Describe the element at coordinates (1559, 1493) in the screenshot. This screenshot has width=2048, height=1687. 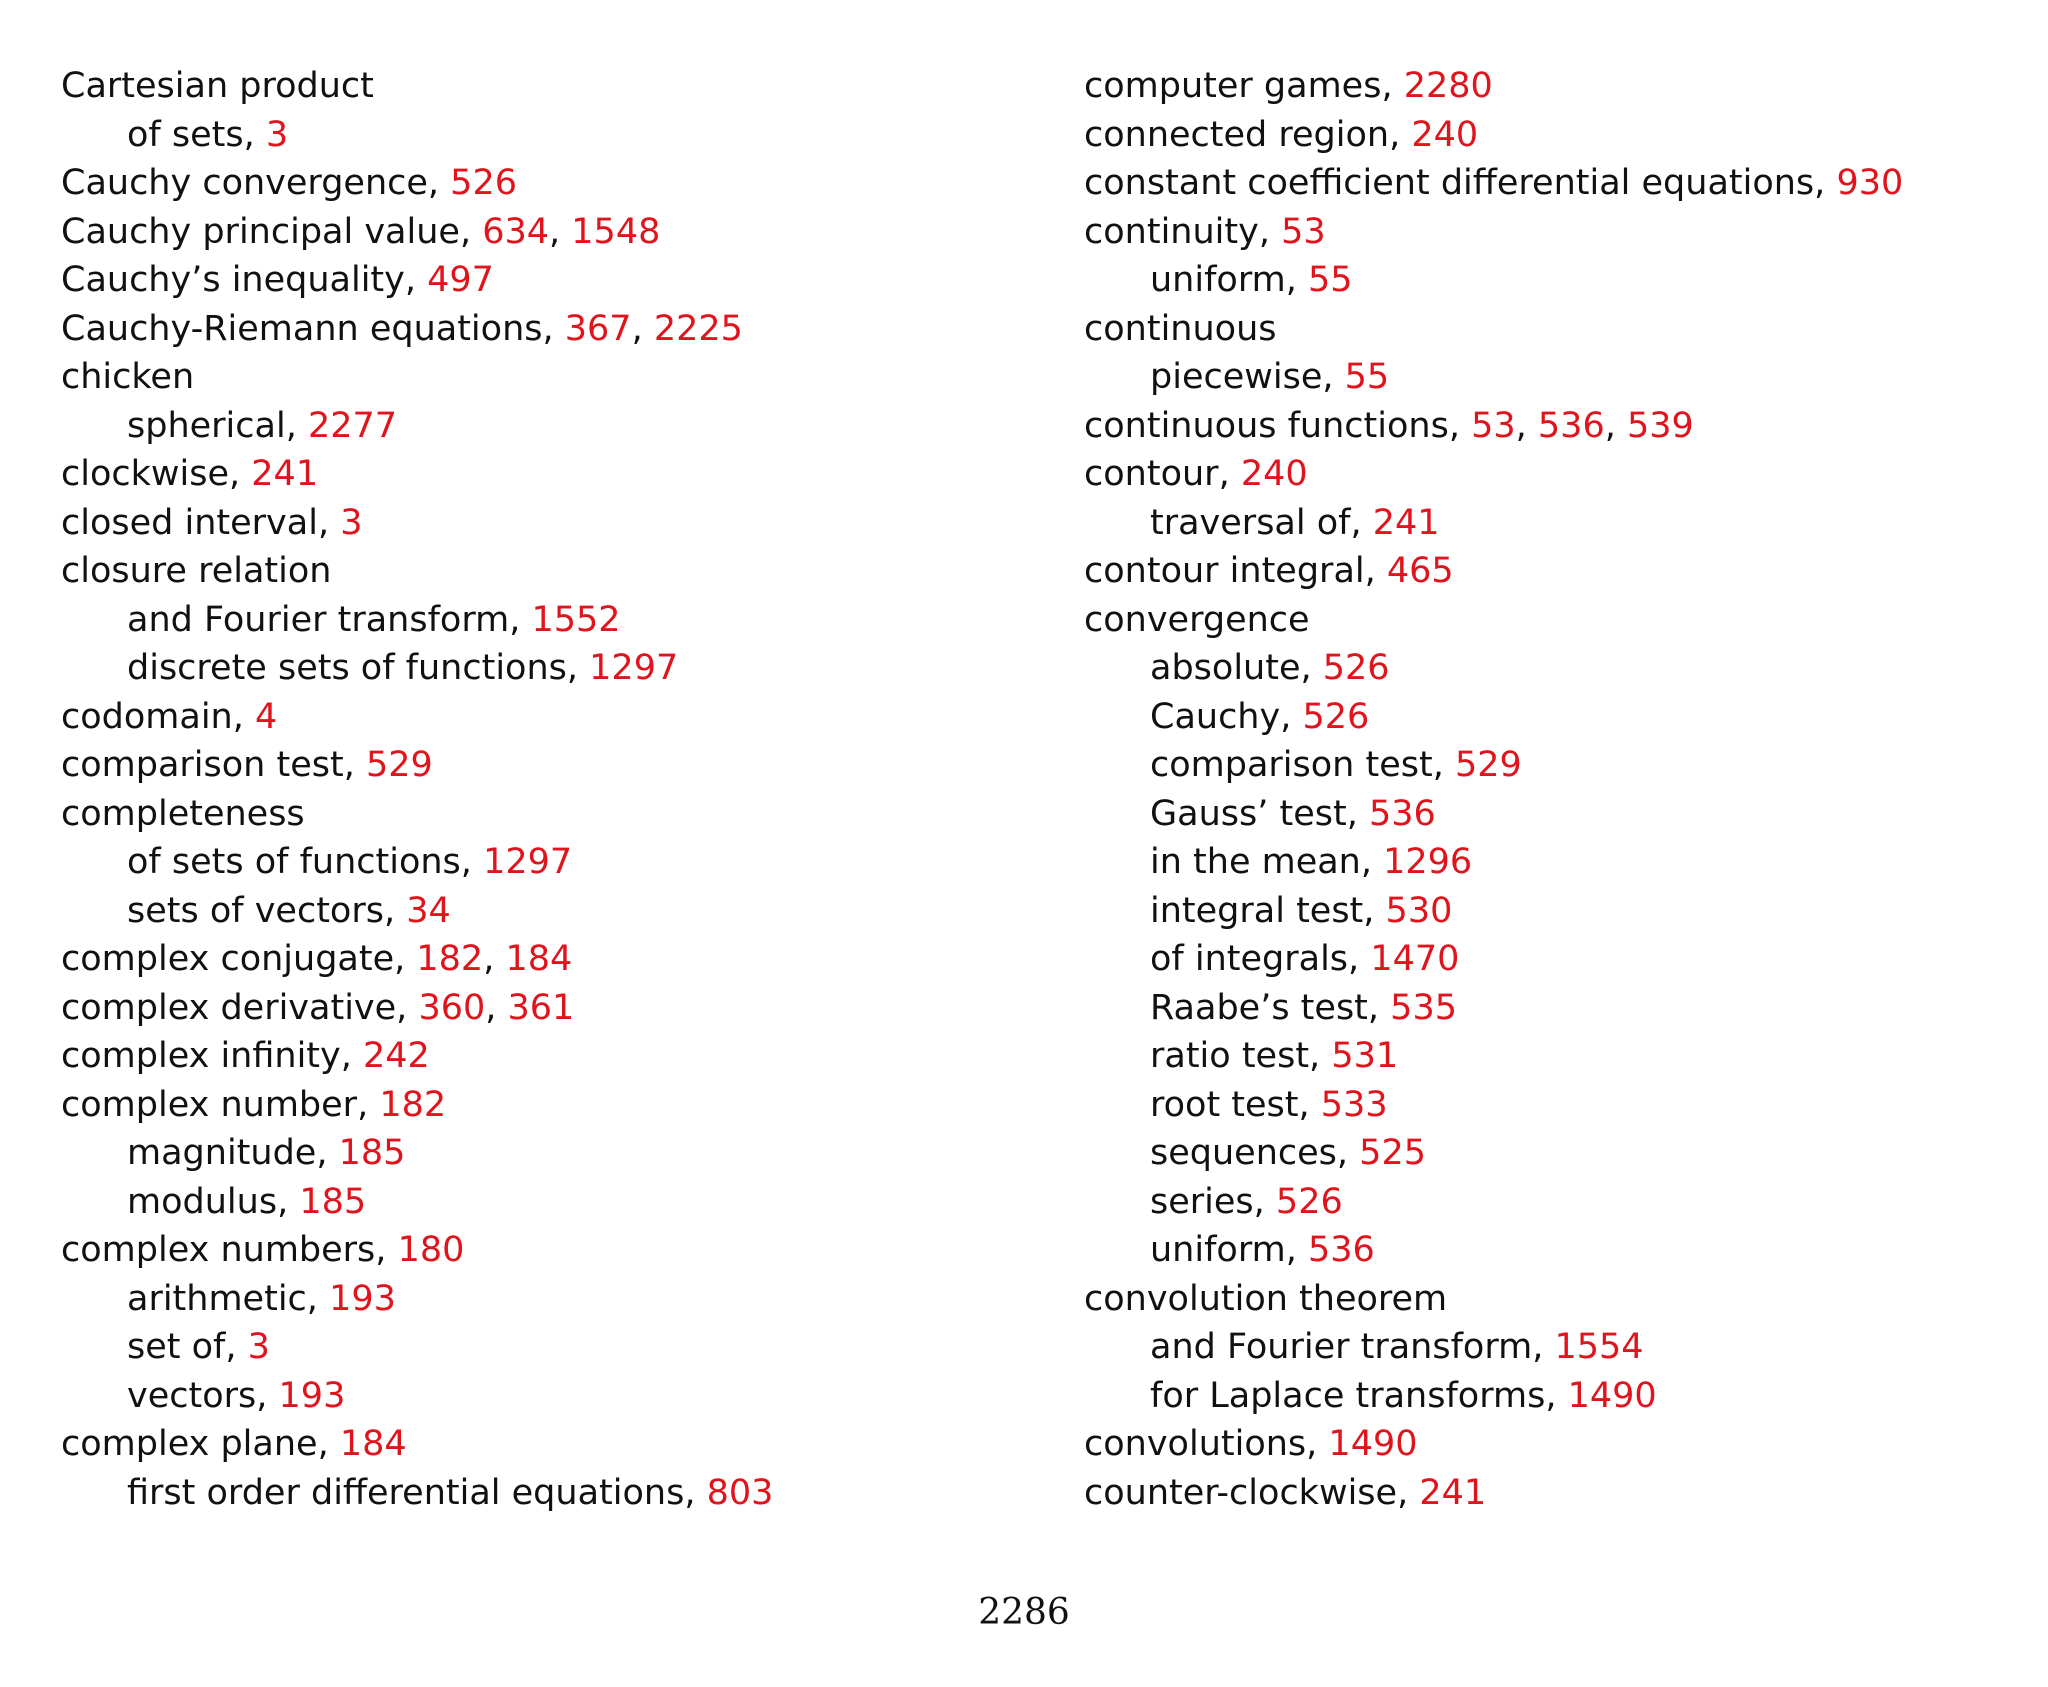
I see `index-entry: counter-clockwise, 241` at that location.